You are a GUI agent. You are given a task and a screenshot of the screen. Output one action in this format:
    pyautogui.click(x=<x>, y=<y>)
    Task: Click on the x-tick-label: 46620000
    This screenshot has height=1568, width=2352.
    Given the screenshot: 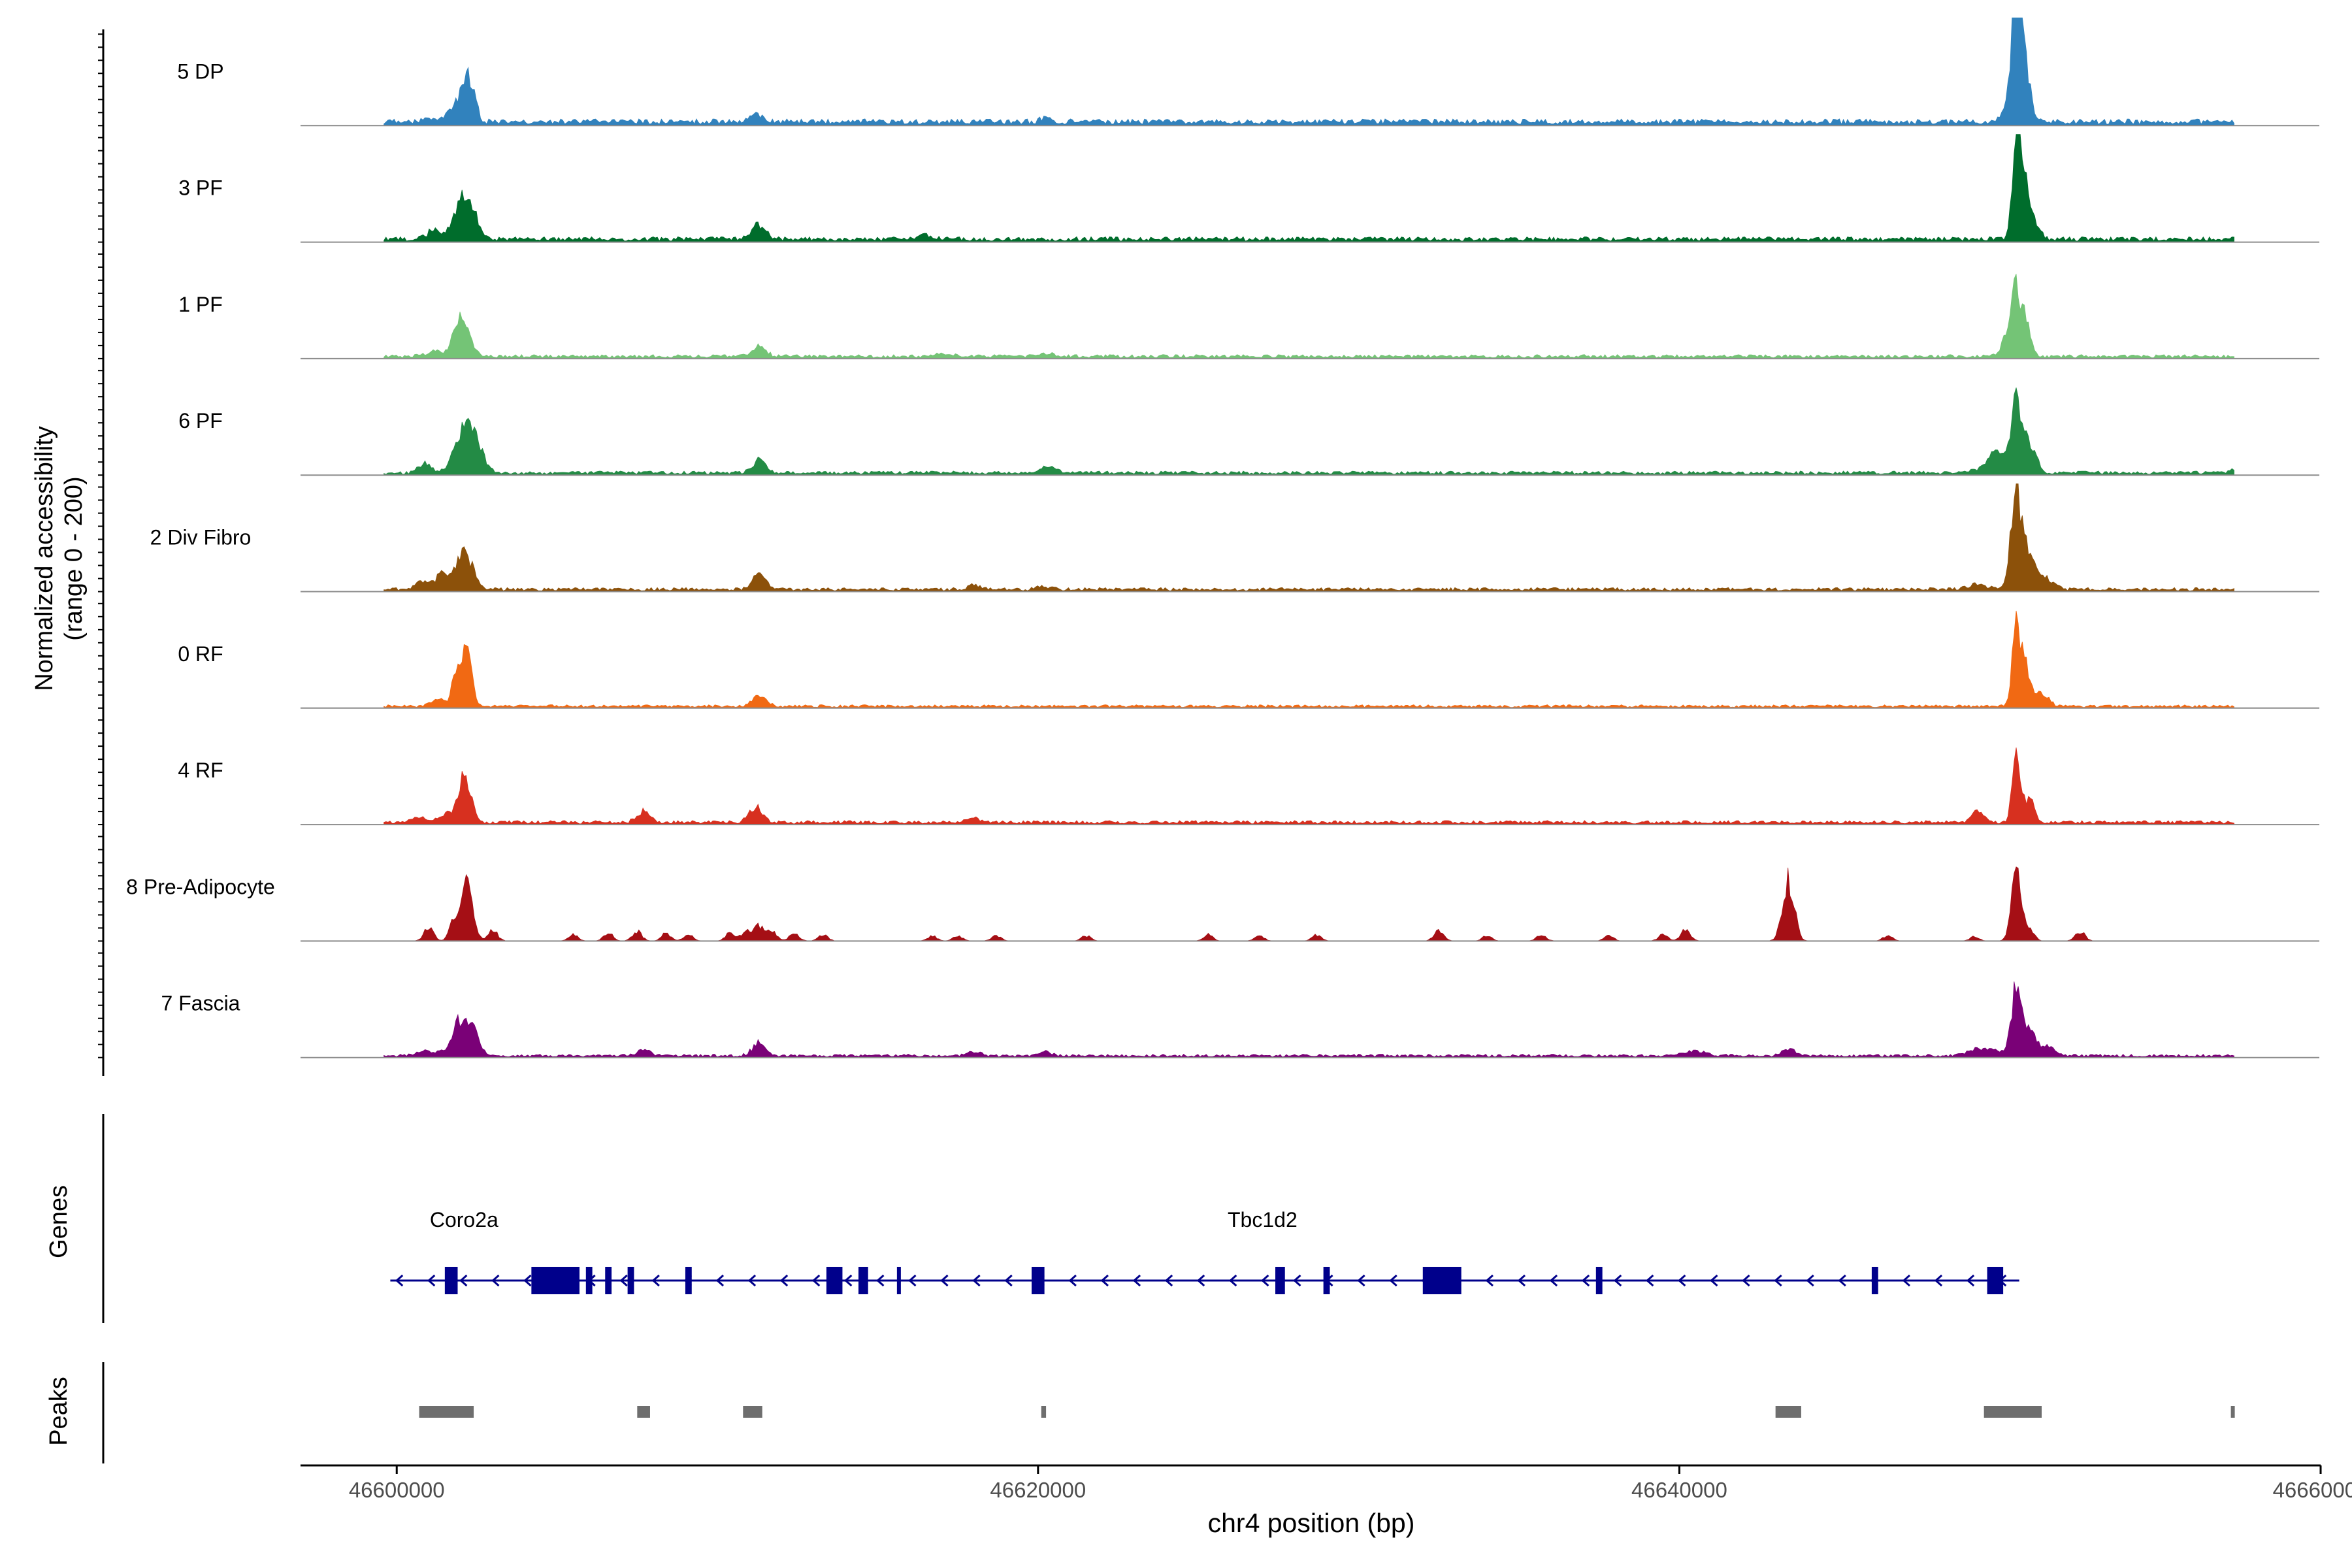 What is the action you would take?
    pyautogui.click(x=1038, y=1490)
    